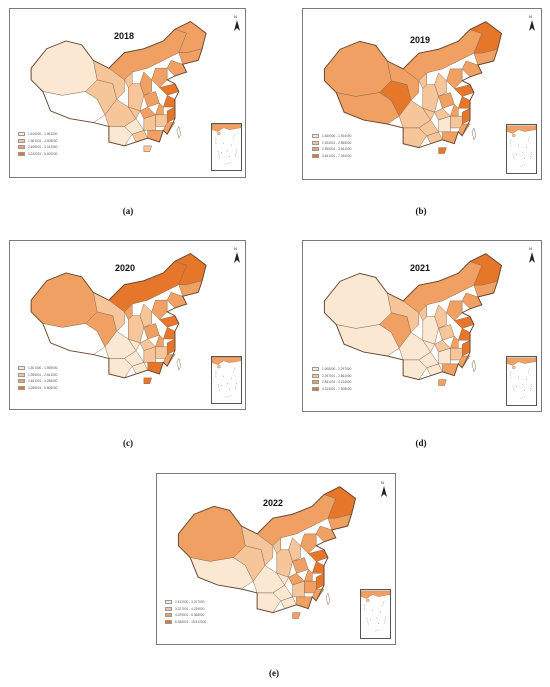 The image size is (550, 687). Describe the element at coordinates (337, 155) in the screenshot. I see `legend-label: 3.461001 - 7.034000` at that location.